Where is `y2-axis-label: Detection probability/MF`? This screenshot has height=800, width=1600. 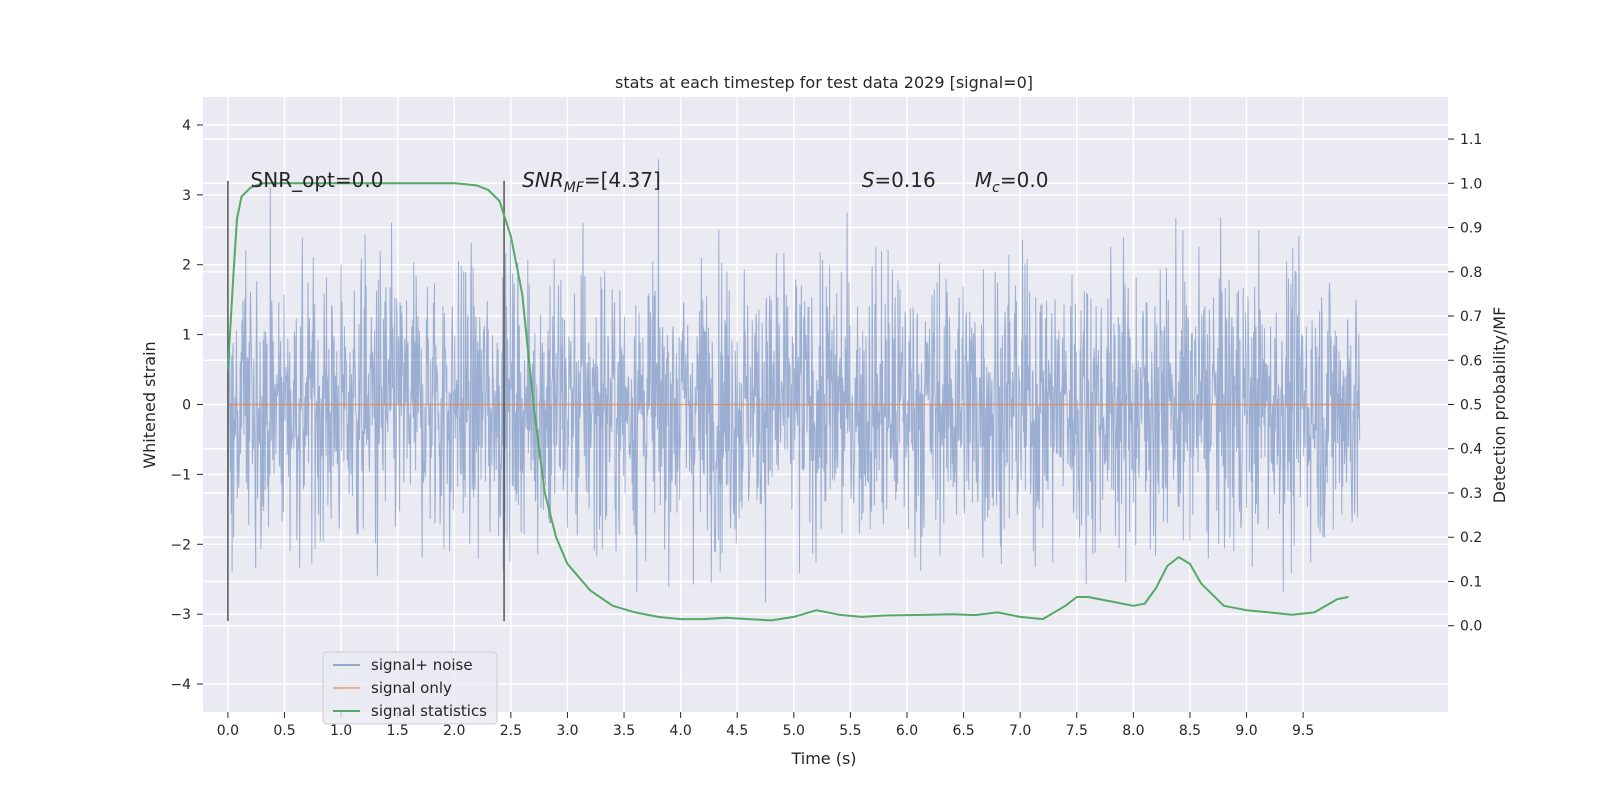 y2-axis-label: Detection probability/MF is located at coordinates (1499, 405).